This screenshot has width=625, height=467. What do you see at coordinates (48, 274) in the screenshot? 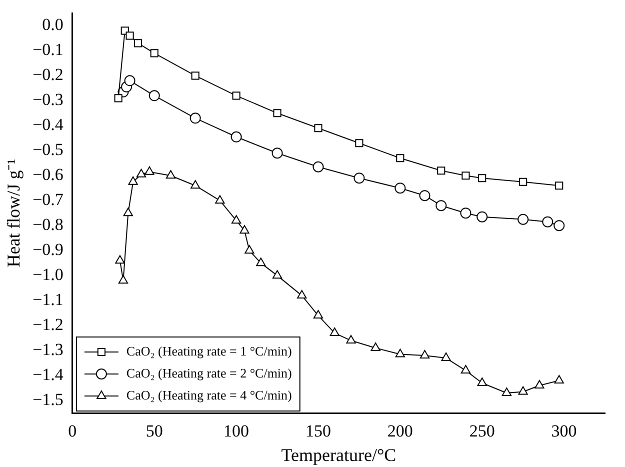
I see `y-tick-label: −1.0` at bounding box center [48, 274].